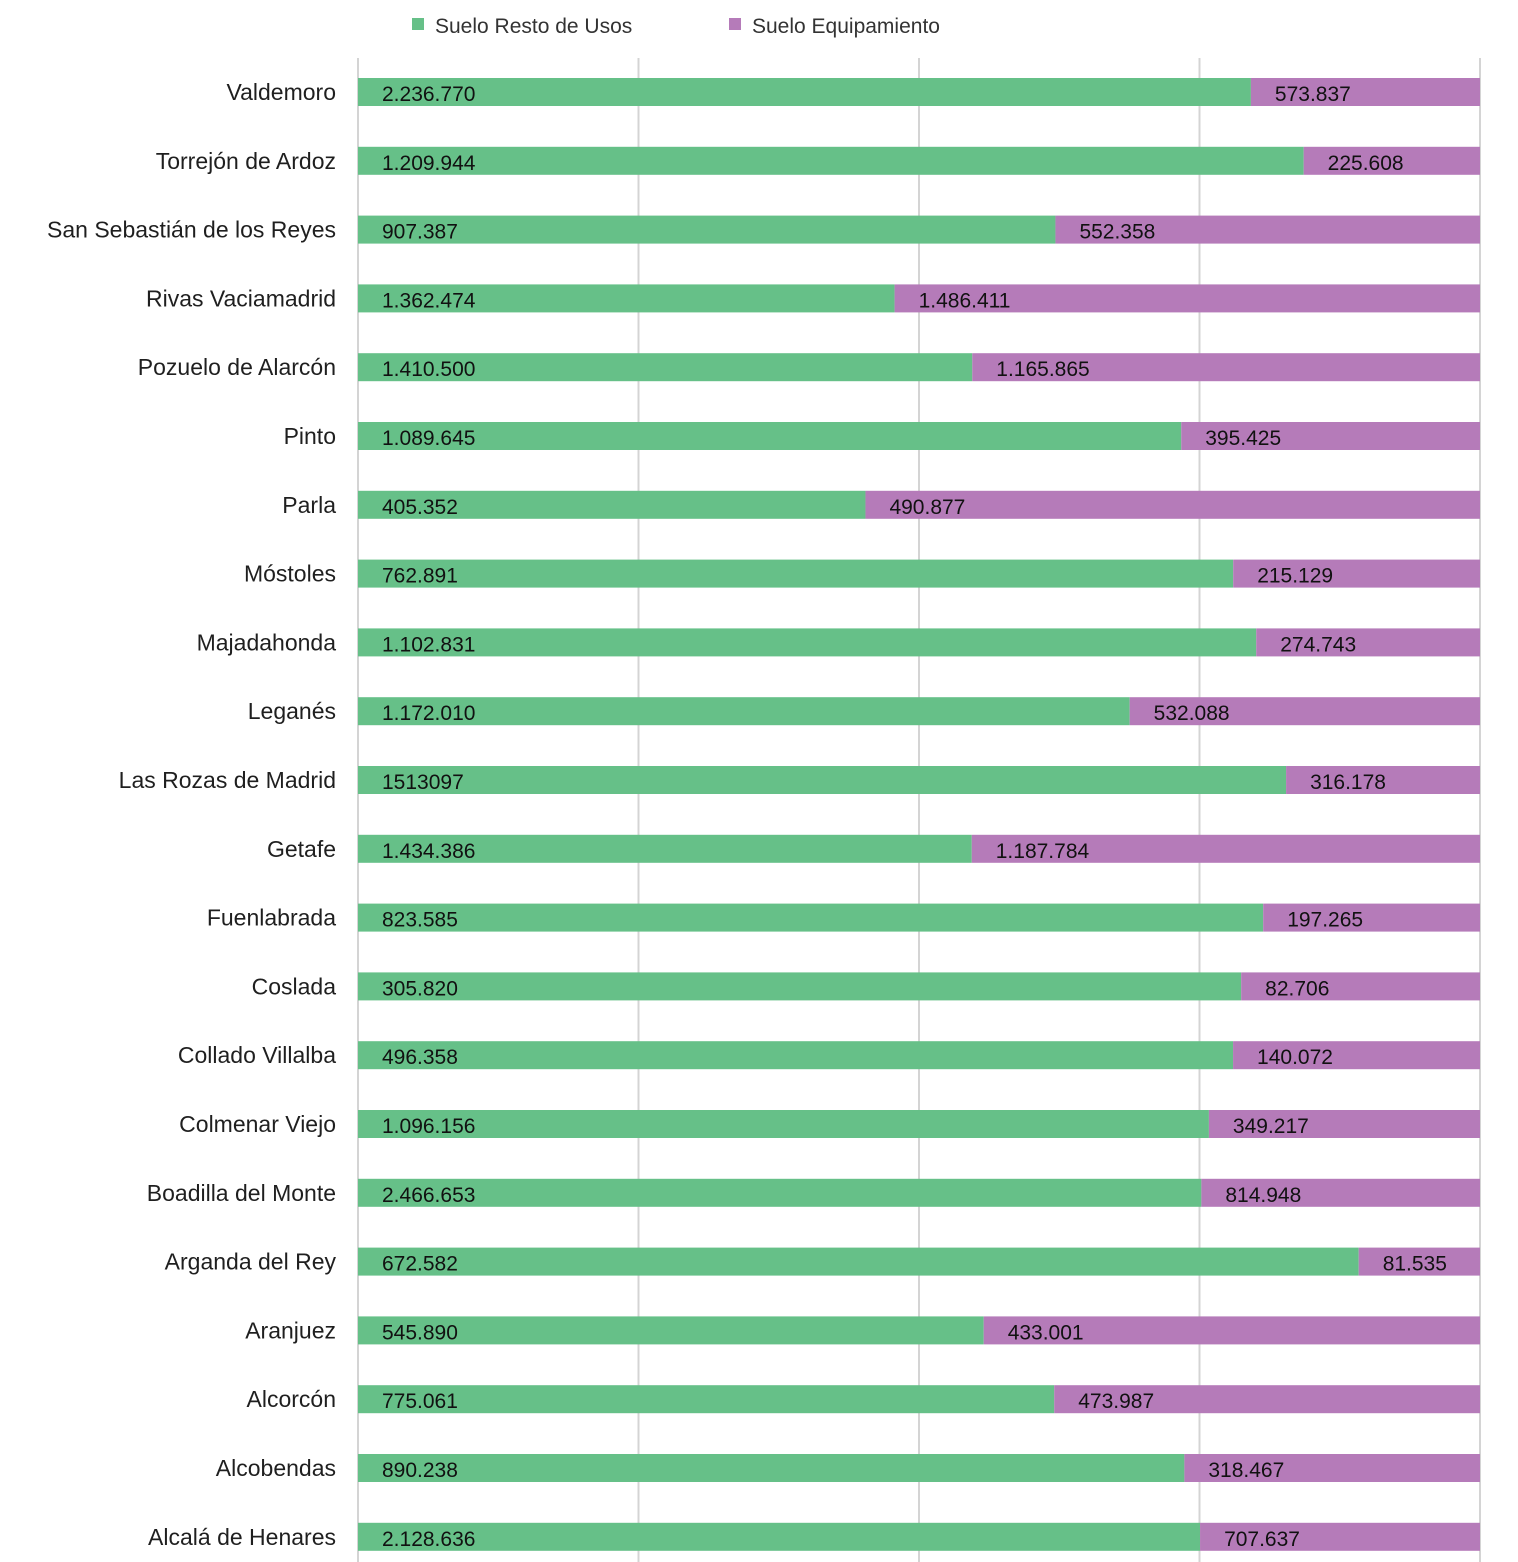  Describe the element at coordinates (1348, 782) in the screenshot. I see `data-label: 316.178` at that location.